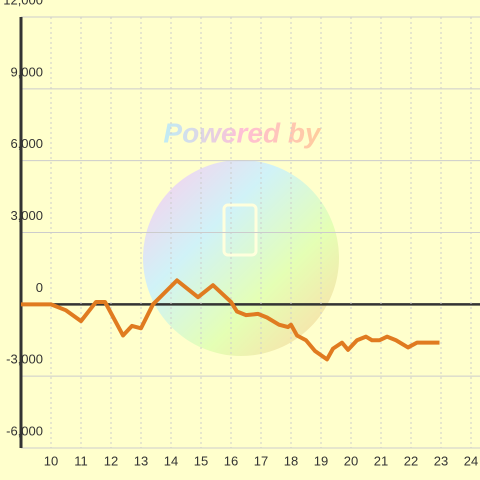  What do you see at coordinates (291, 460) in the screenshot?
I see `x-tick-label: 18` at bounding box center [291, 460].